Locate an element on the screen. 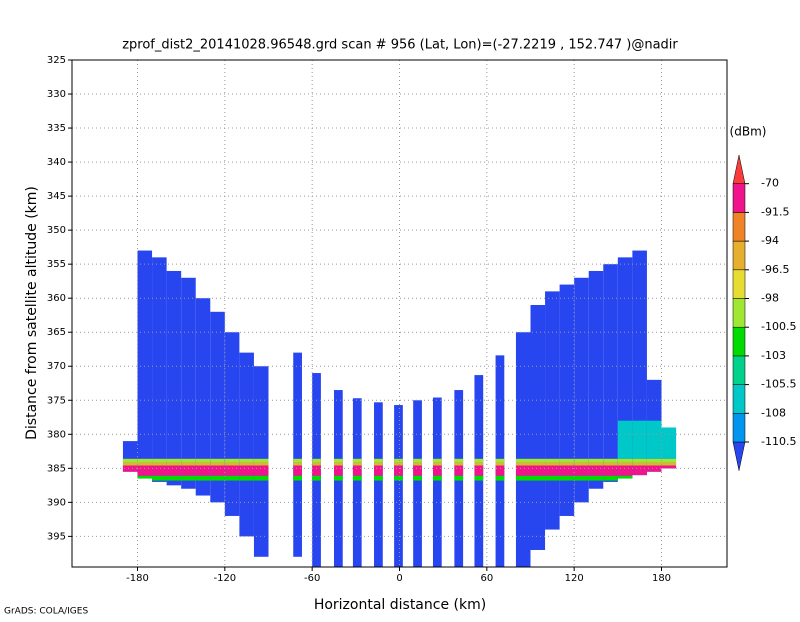  y-tick-label: 385 is located at coordinates (56, 468).